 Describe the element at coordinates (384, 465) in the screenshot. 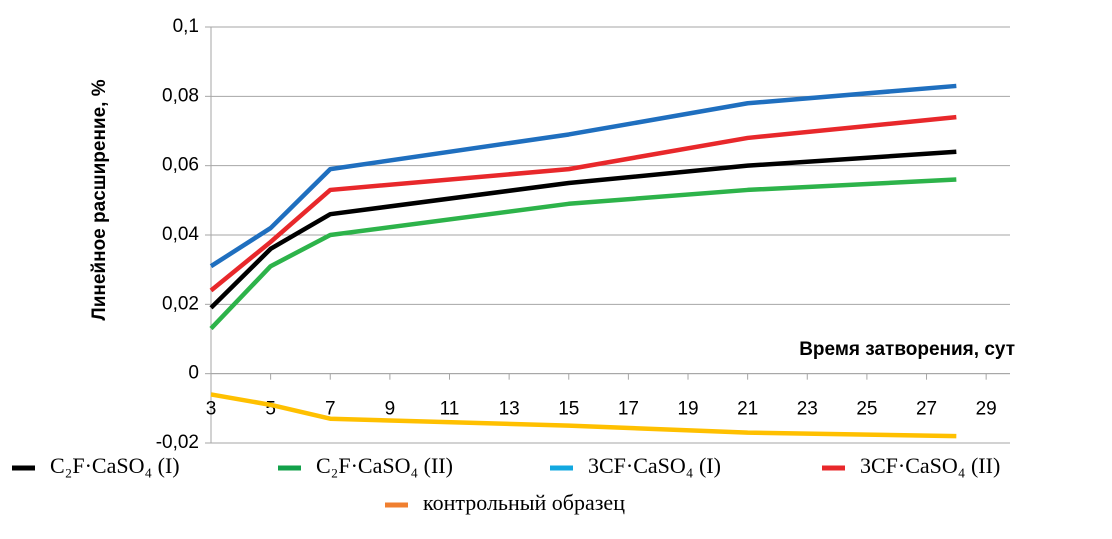

I see `legend-label: C₂F·CaSO₄ (II)` at that location.